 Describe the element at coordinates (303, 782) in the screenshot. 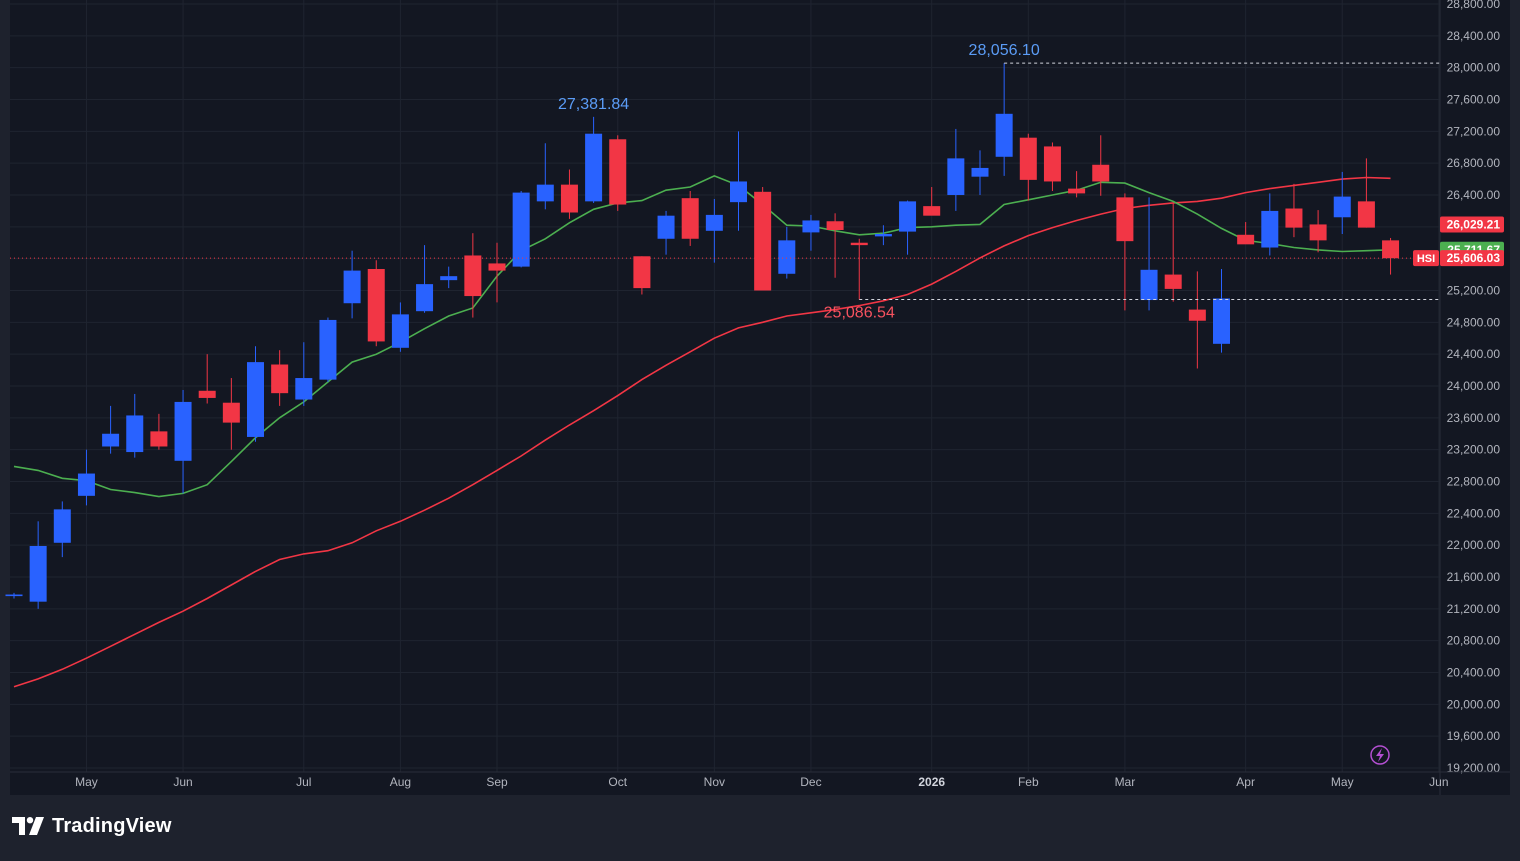

I see `time-tick-label: Jul` at that location.